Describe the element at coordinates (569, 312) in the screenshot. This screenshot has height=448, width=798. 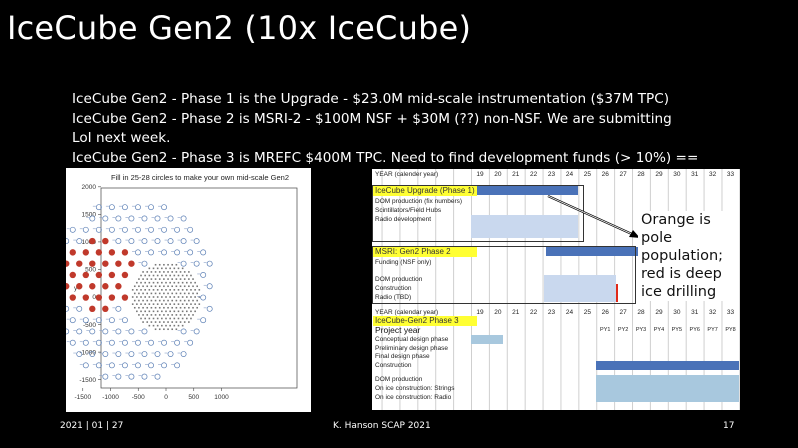
I see `year-label: 24` at that location.